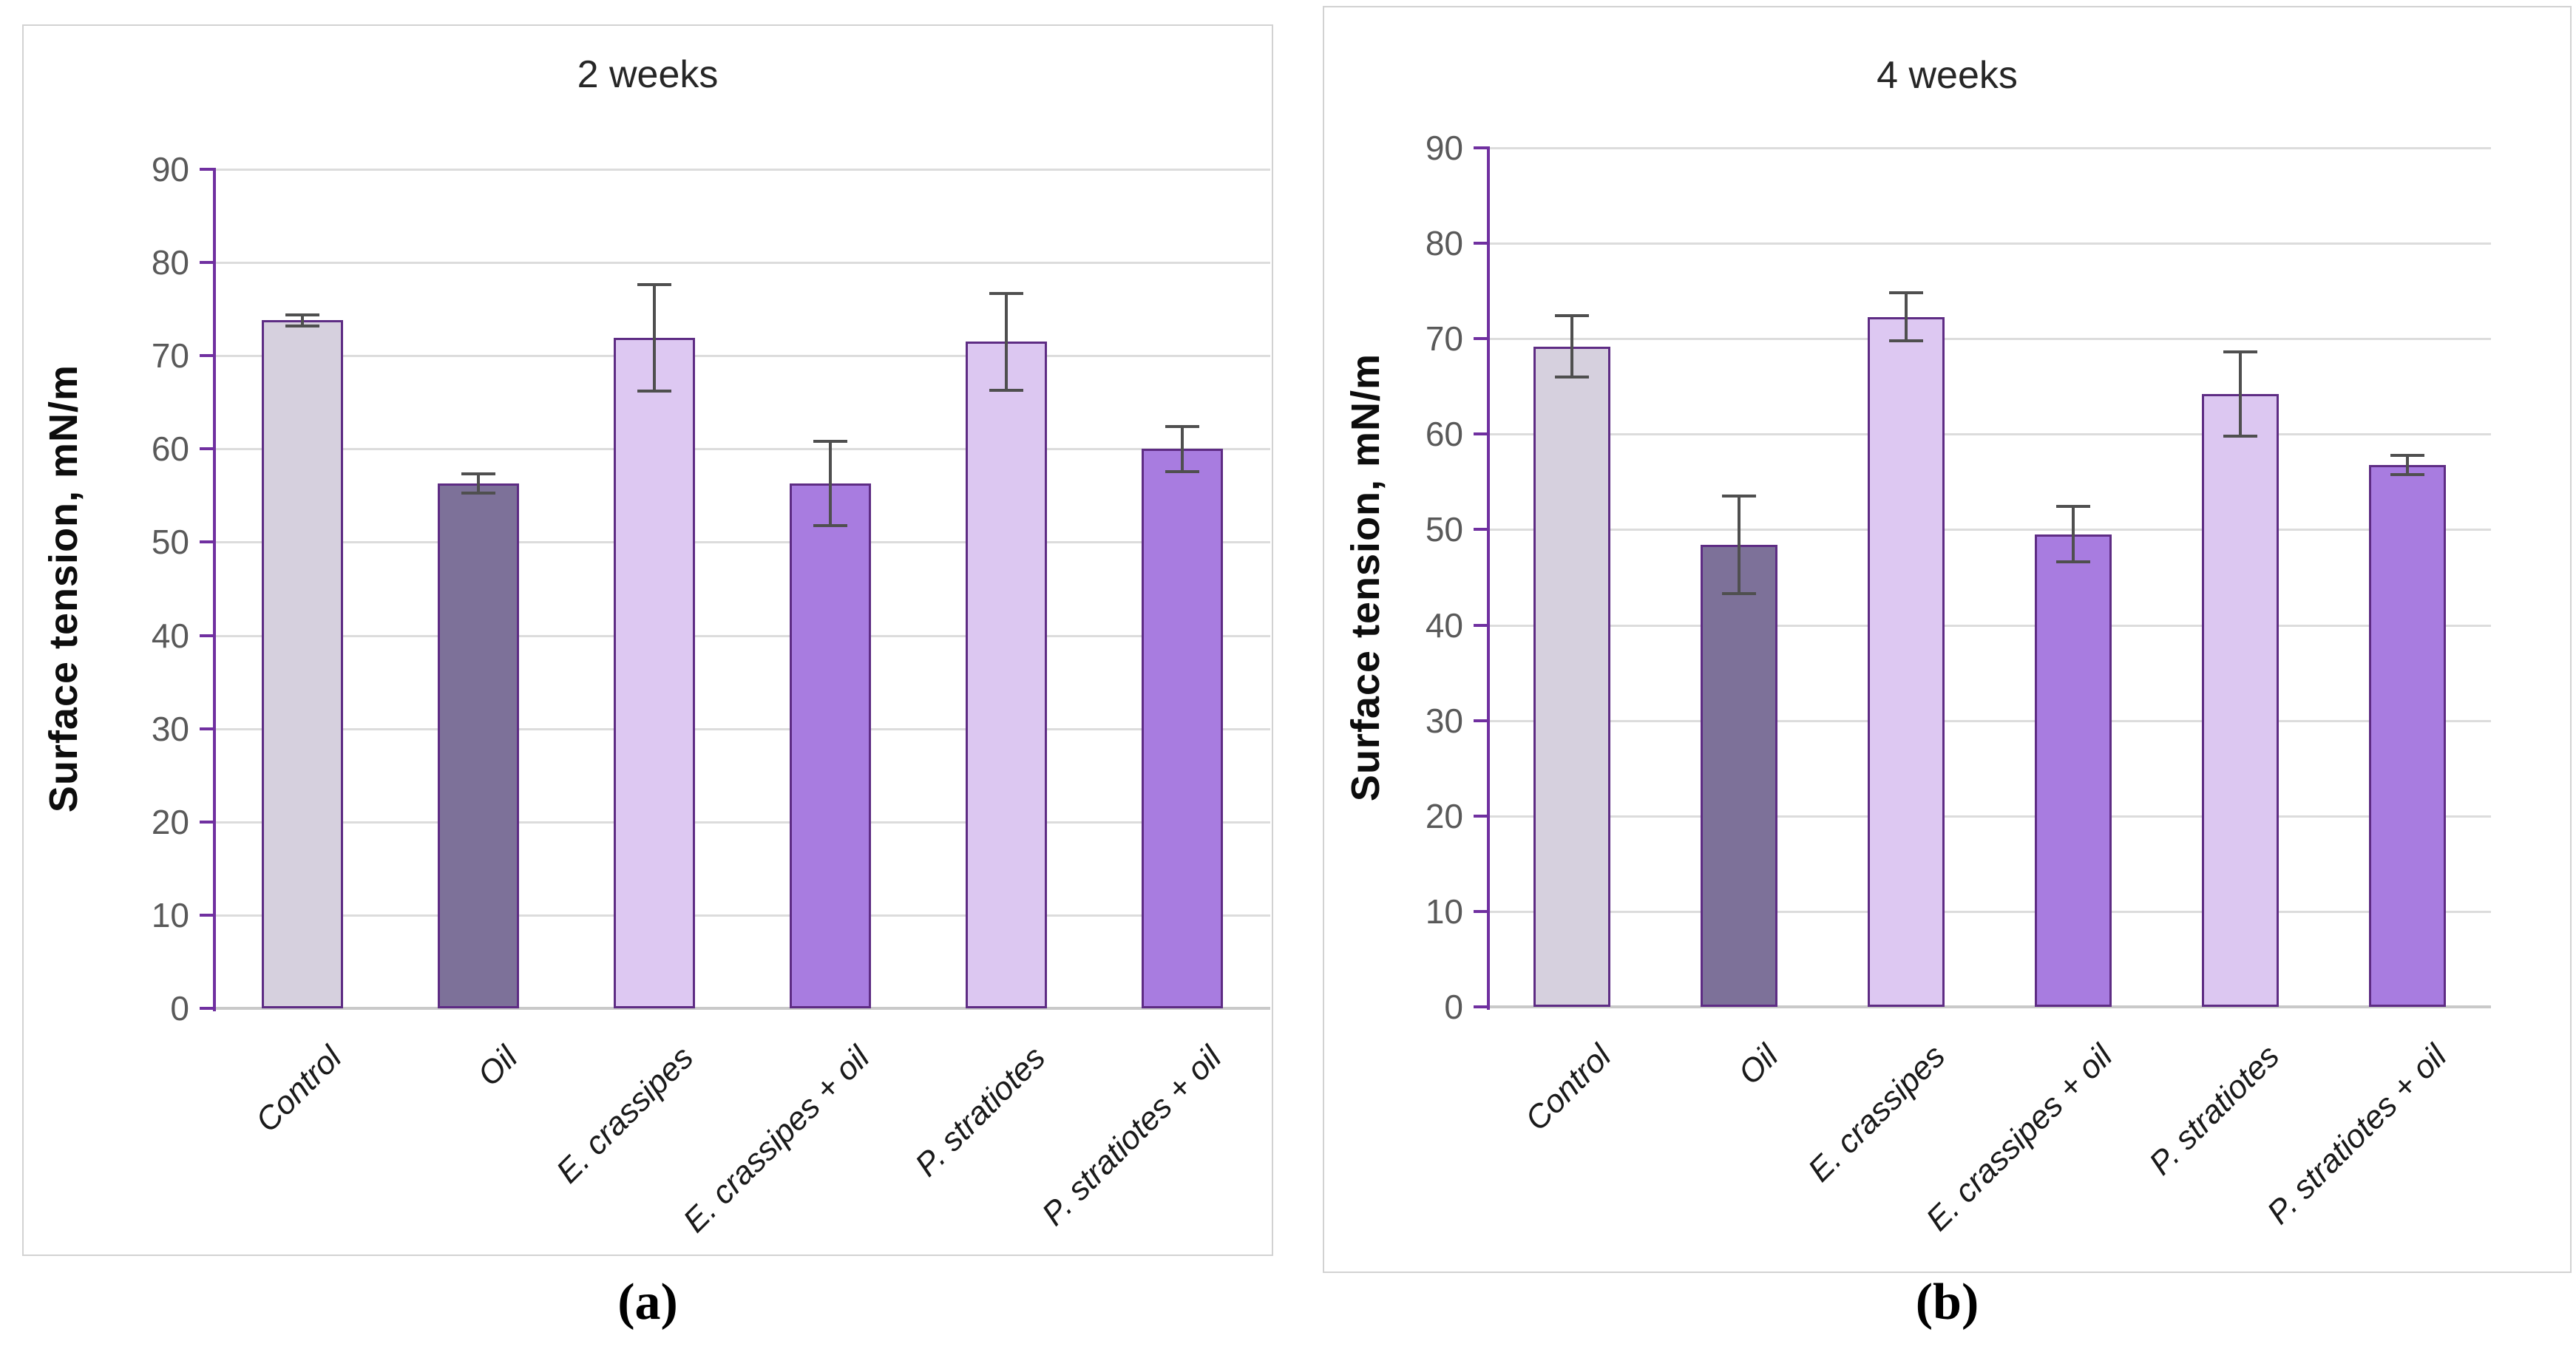  Describe the element at coordinates (654, 339) in the screenshot. I see `error-bar-e-crassipes` at that location.